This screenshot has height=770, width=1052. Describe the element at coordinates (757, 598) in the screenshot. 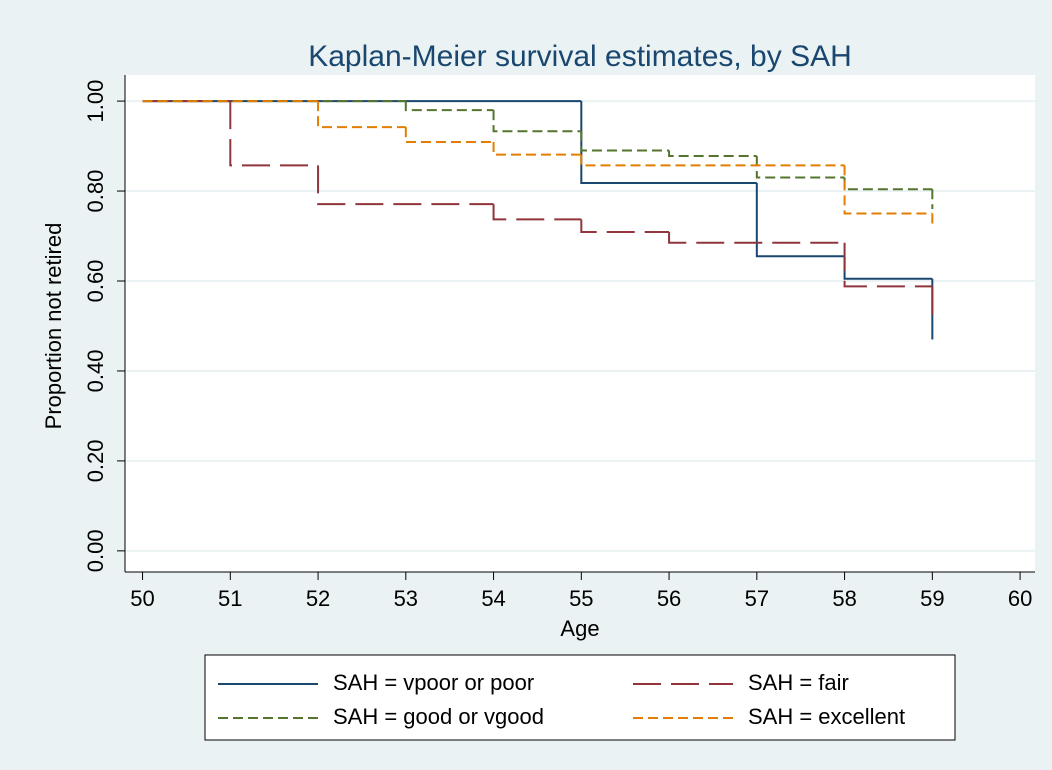

I see `x-tick-label: 57` at that location.